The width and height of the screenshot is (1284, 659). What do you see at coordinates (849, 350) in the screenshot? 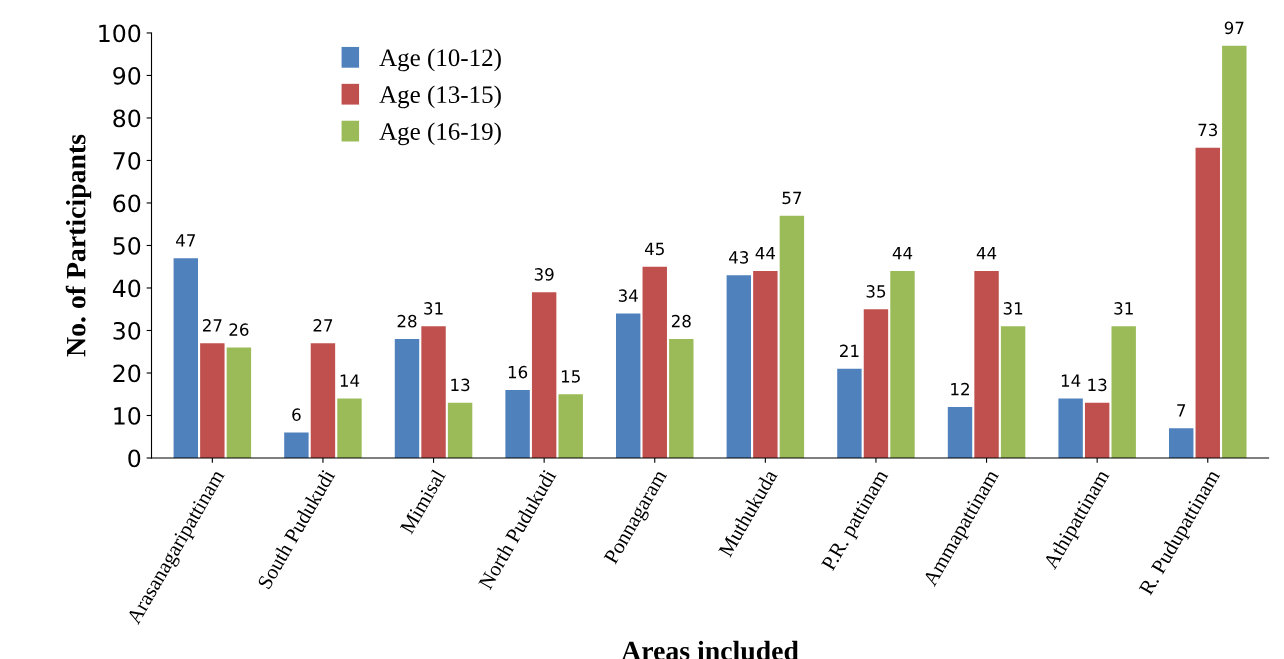
I see `data-label: 21` at bounding box center [849, 350].